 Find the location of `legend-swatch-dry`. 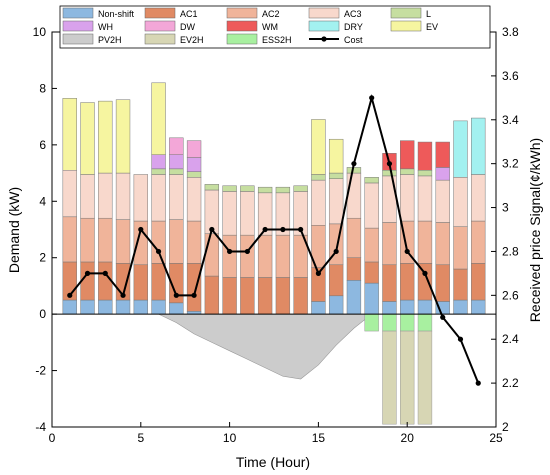

legend-swatch-dry is located at coordinates (324, 26).